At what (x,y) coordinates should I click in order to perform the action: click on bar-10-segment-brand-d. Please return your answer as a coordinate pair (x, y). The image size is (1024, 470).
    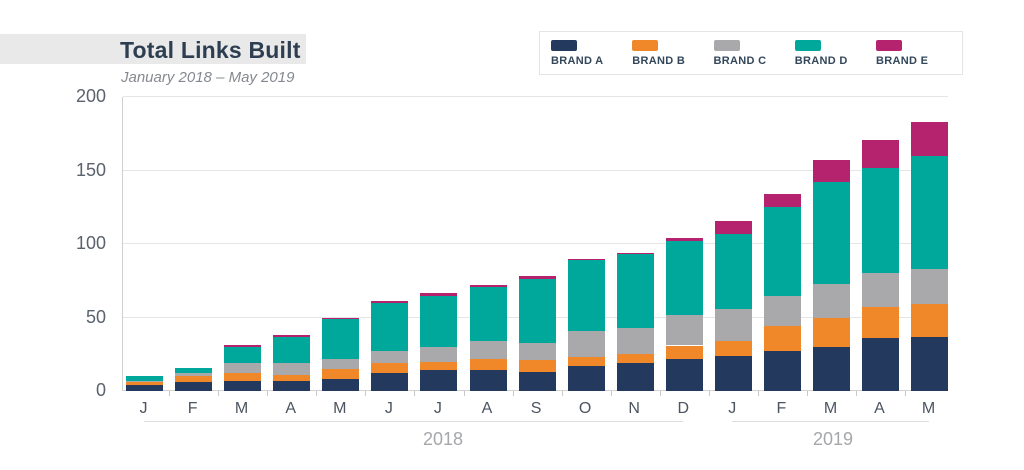
    Looking at the image, I should click on (635, 291).